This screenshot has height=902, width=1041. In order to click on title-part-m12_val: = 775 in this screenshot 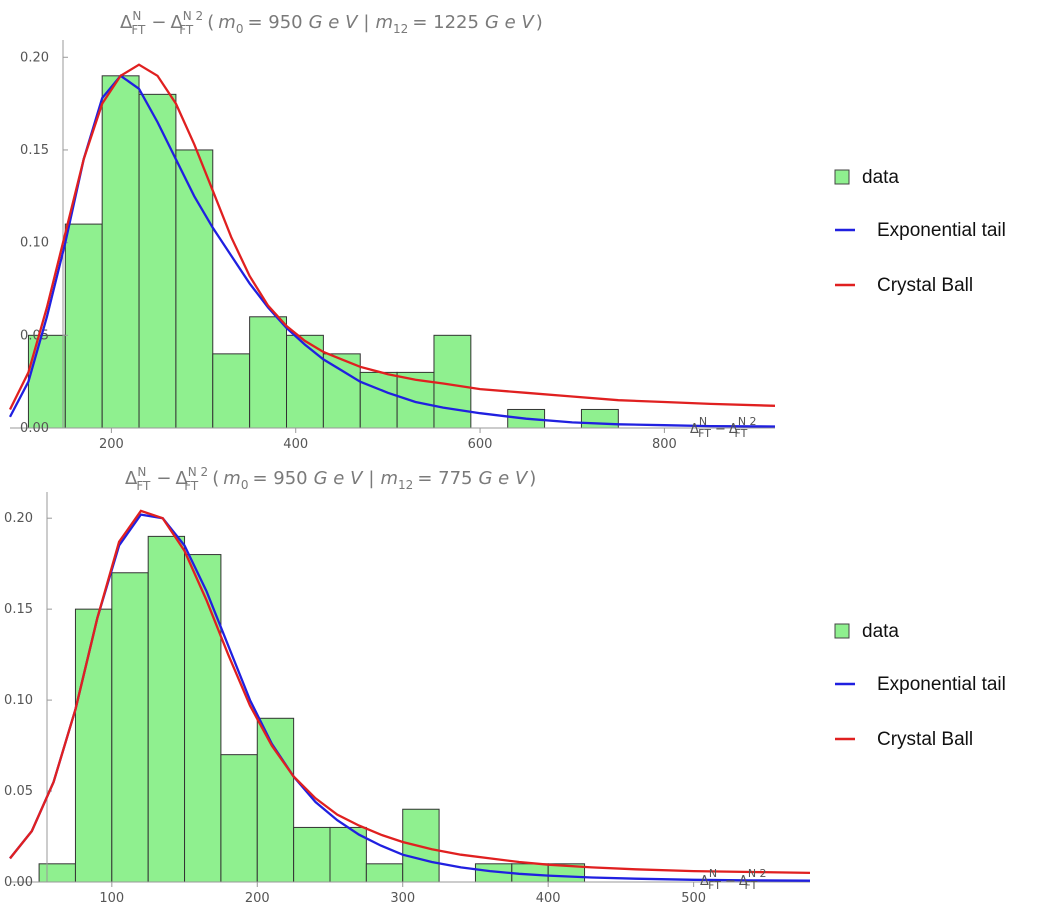, I will do `click(444, 478)`.